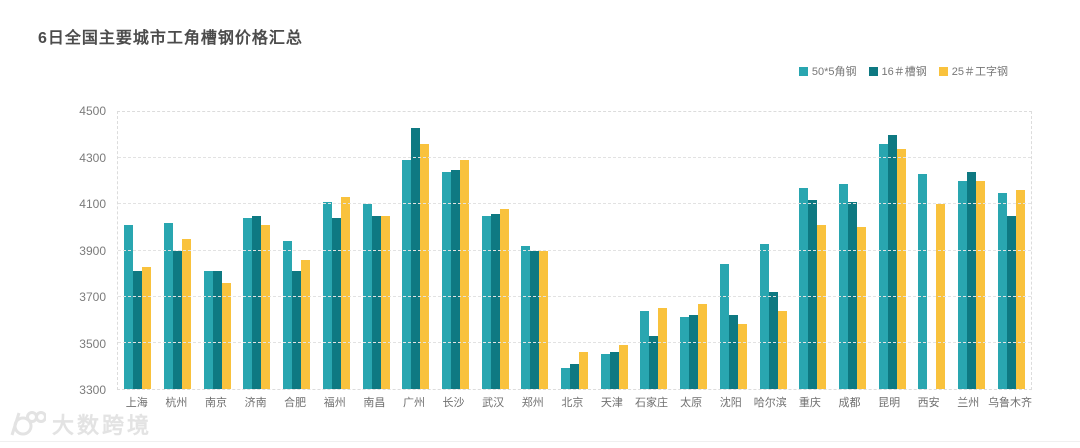  I want to click on bar-福州-50*5角钢, so click(327, 295).